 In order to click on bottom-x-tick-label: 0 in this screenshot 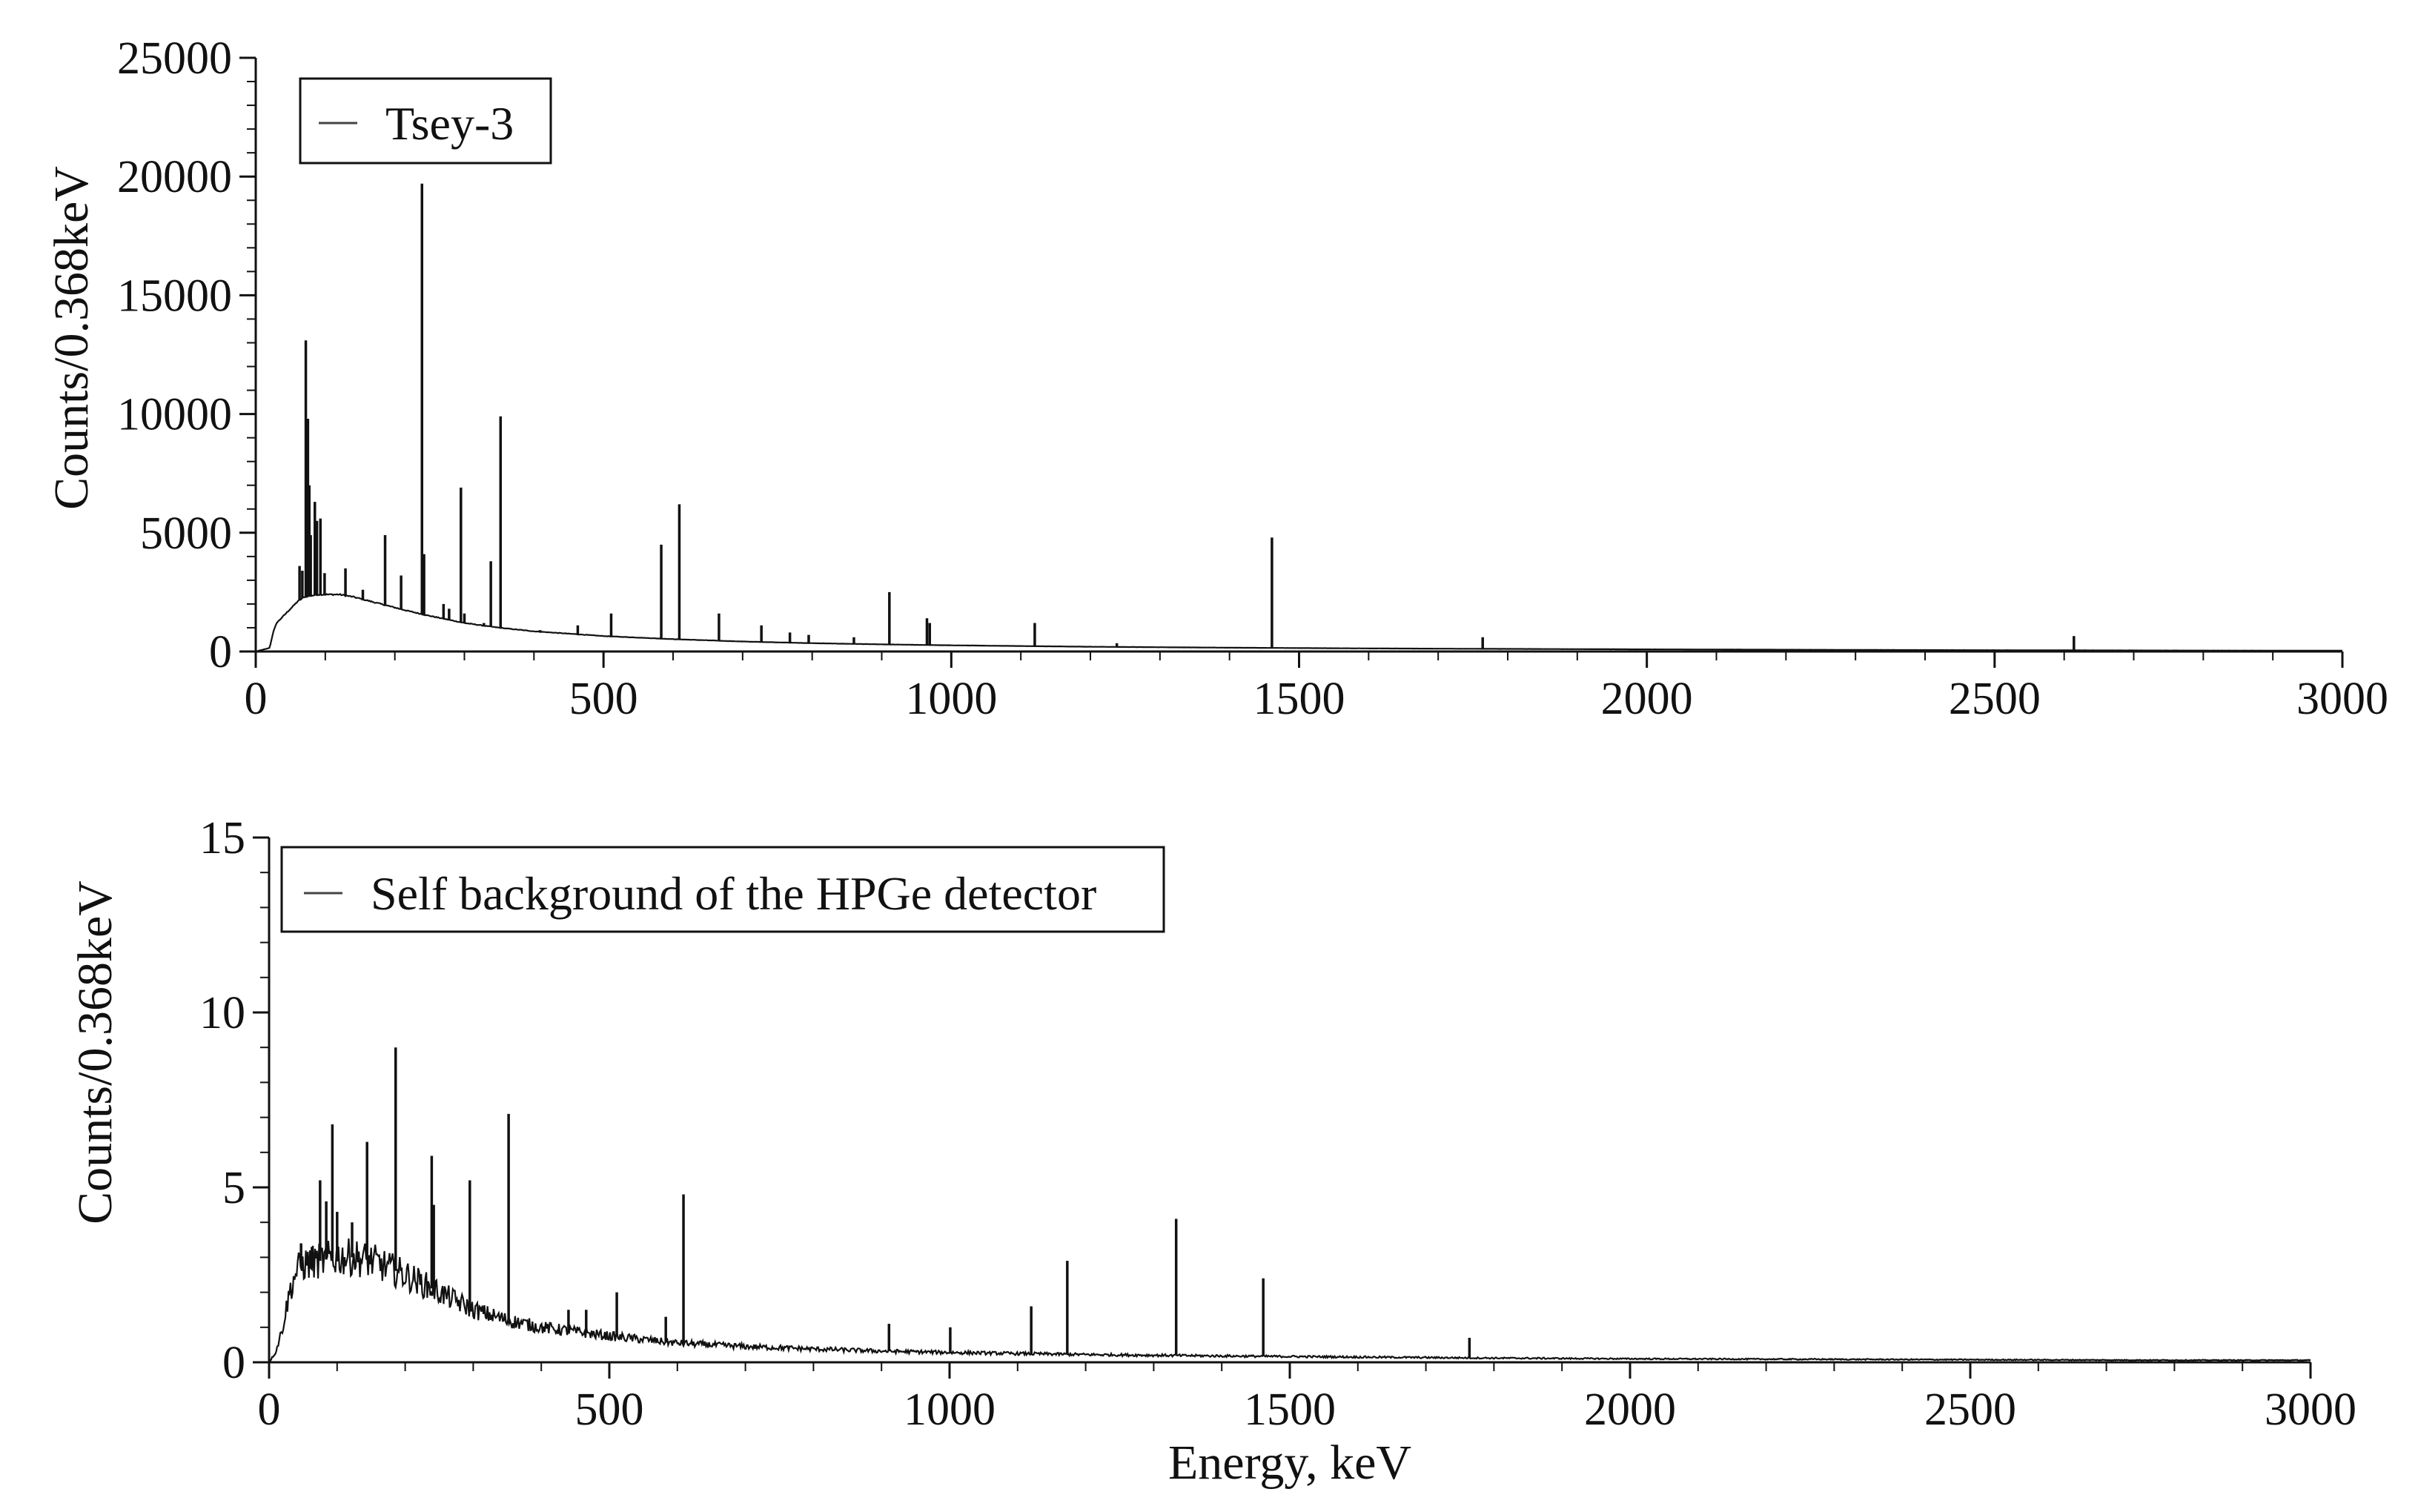, I will do `click(269, 1410)`.